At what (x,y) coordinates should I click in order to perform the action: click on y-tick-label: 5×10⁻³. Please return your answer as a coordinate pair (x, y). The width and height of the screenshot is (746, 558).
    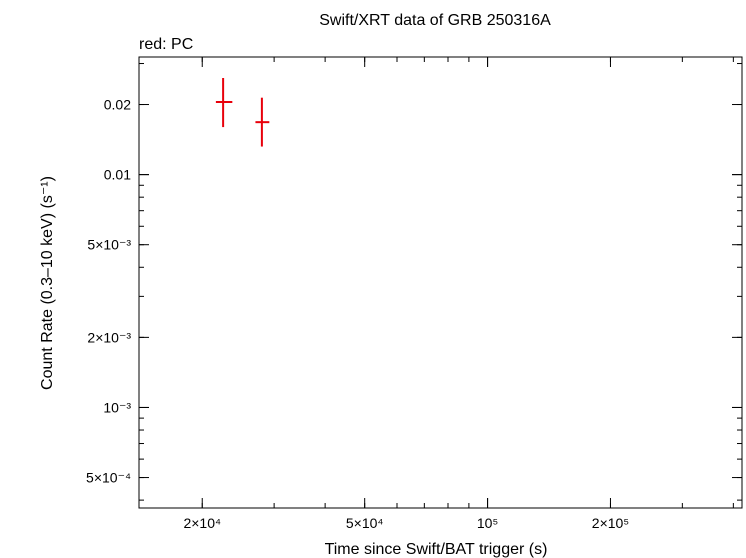
    Looking at the image, I should click on (109, 245).